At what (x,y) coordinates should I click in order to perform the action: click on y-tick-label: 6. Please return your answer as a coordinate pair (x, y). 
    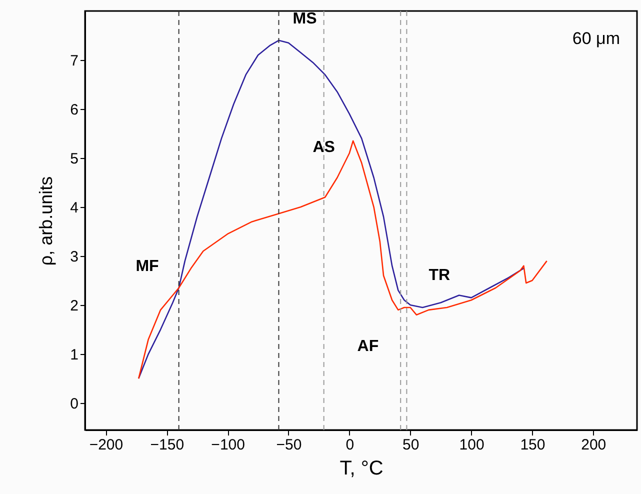
    Looking at the image, I should click on (74, 110).